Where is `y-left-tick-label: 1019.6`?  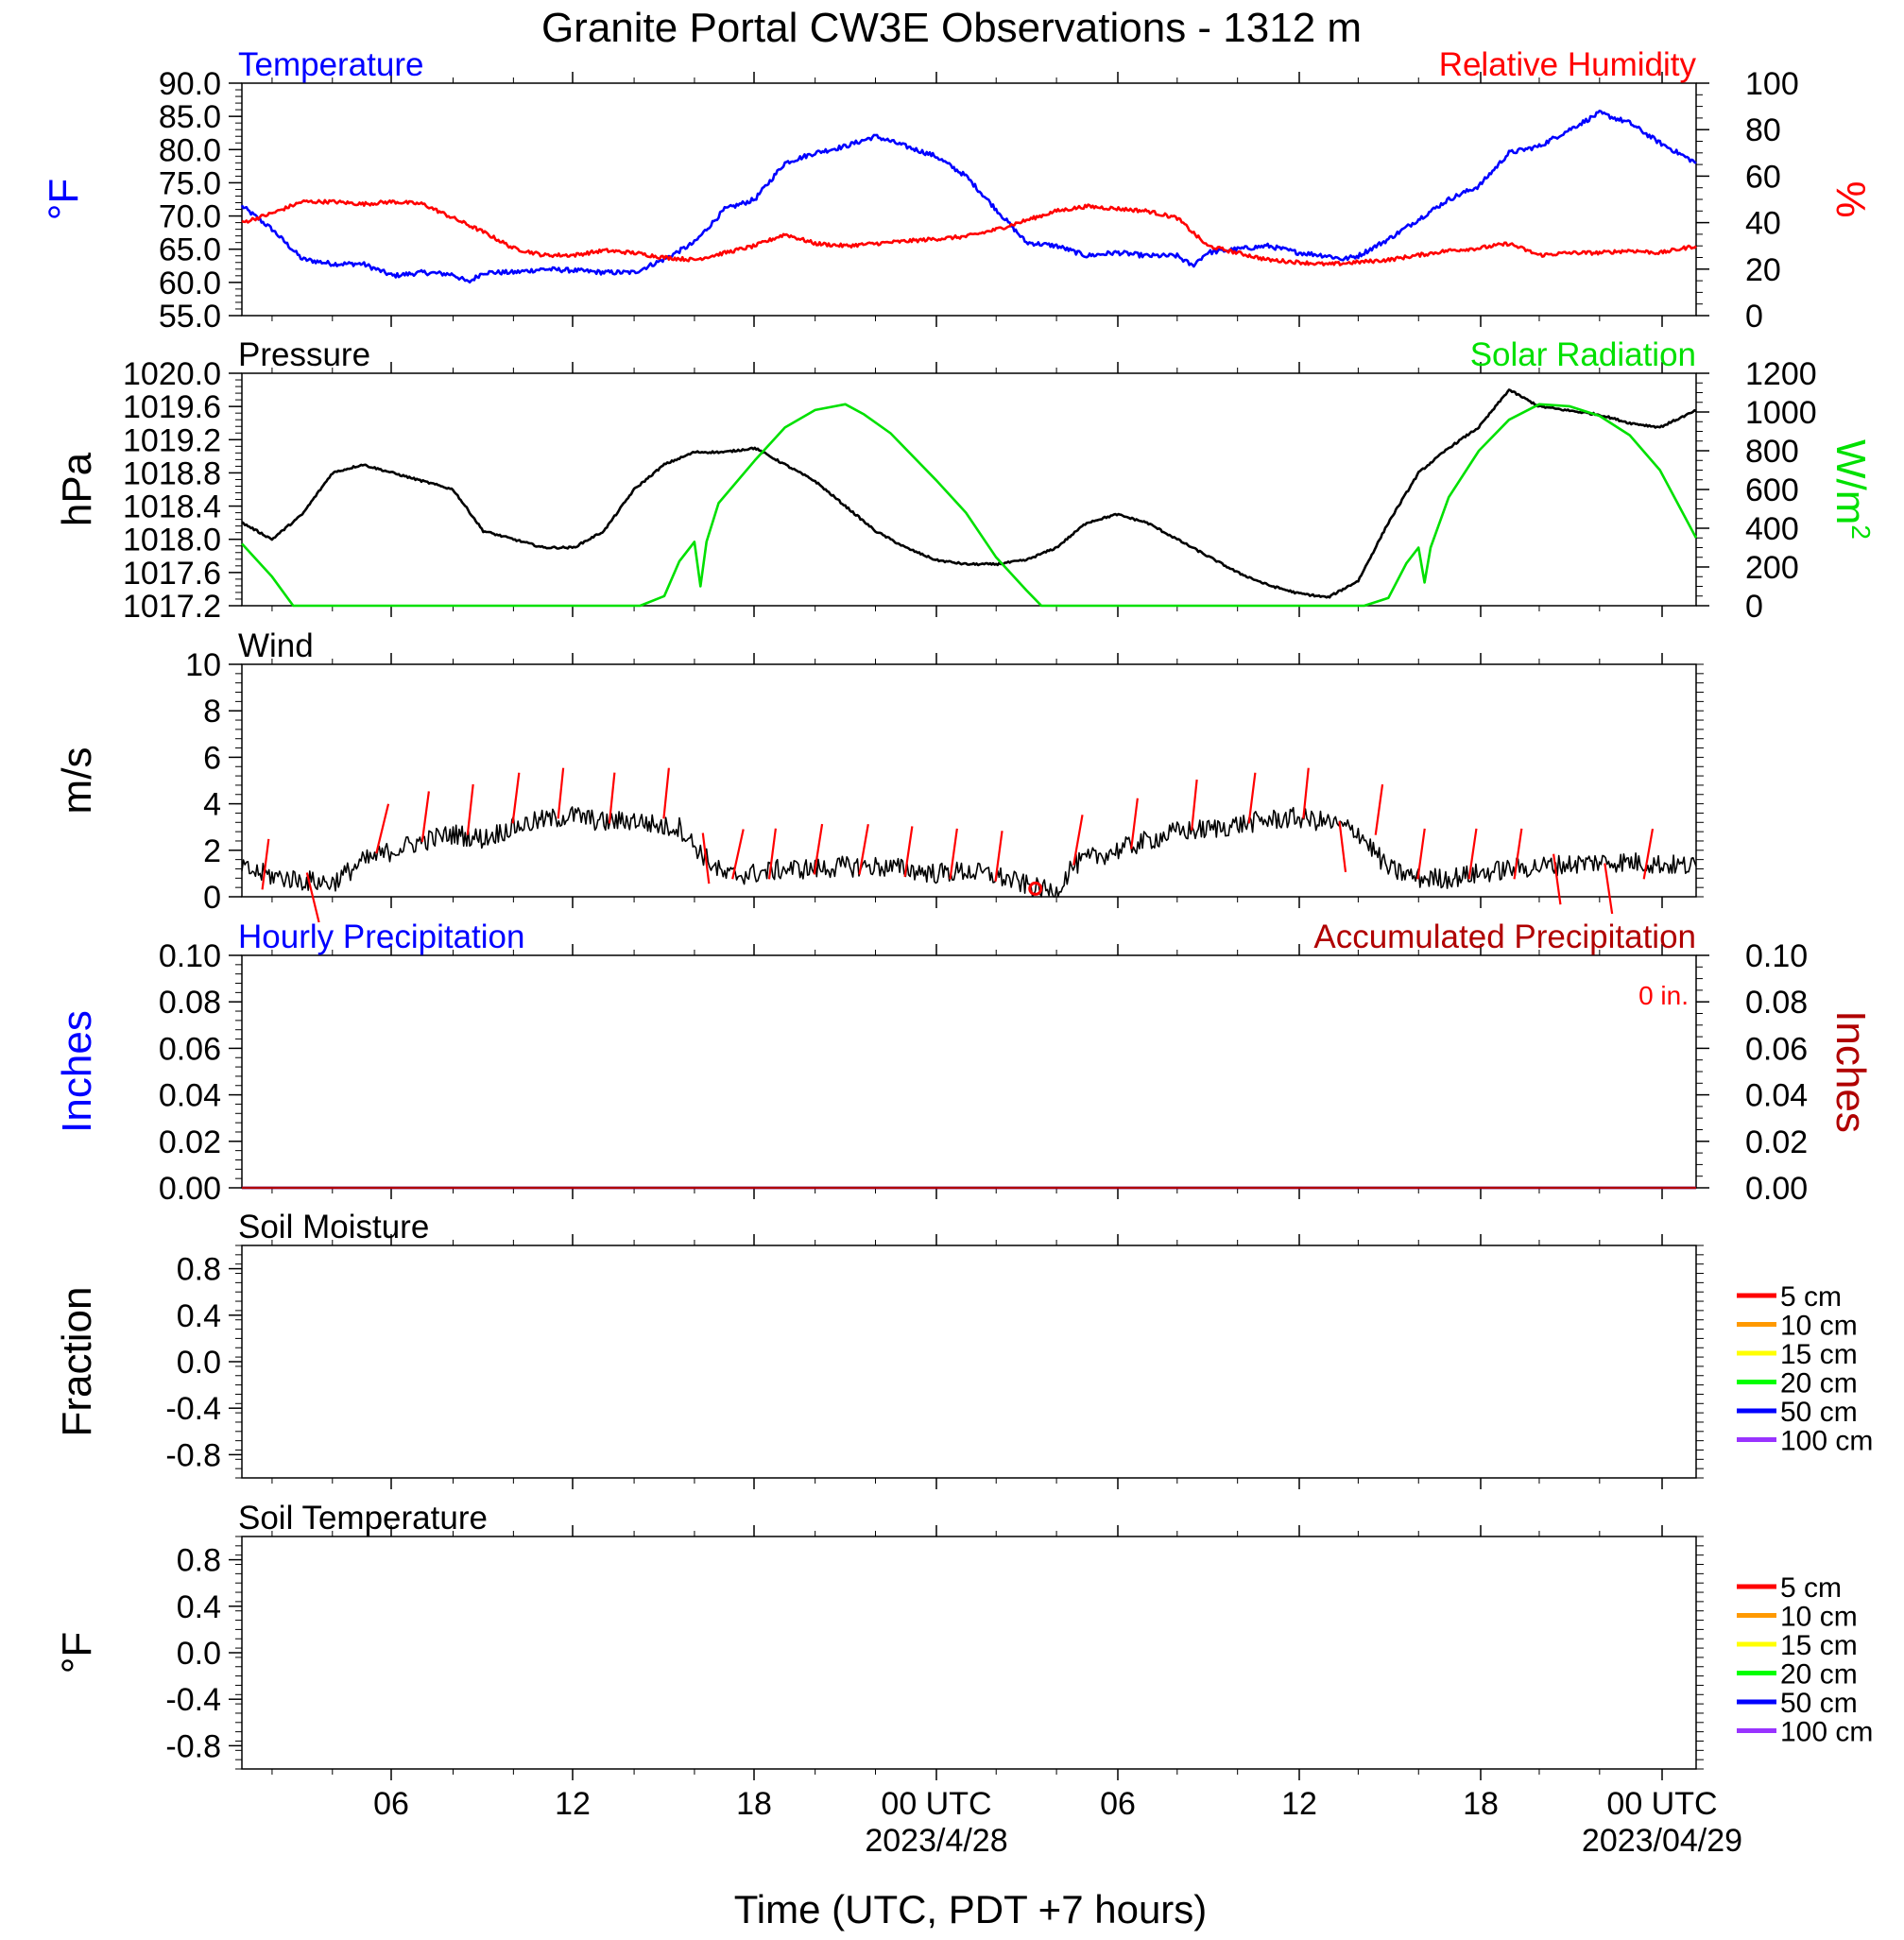
y-left-tick-label: 1019.6 is located at coordinates (172, 407).